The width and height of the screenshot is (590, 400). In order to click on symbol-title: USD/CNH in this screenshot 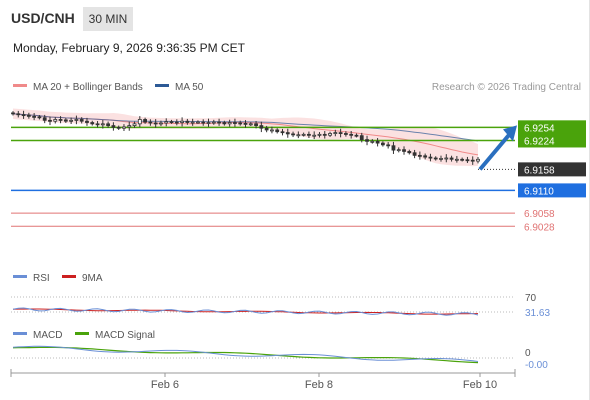, I will do `click(43, 18)`.